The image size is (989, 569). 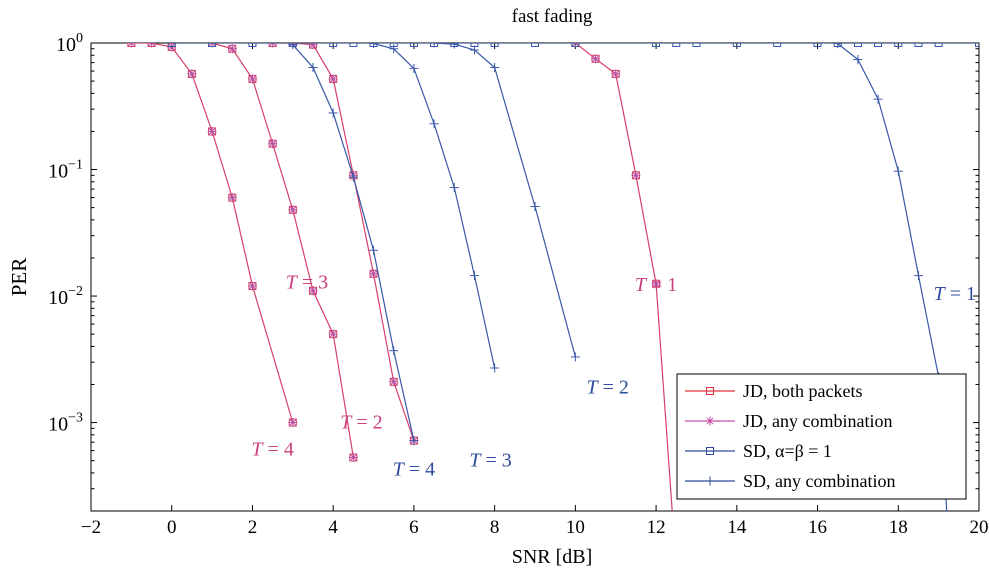 I want to click on x-tick-label: 10, so click(x=575, y=527).